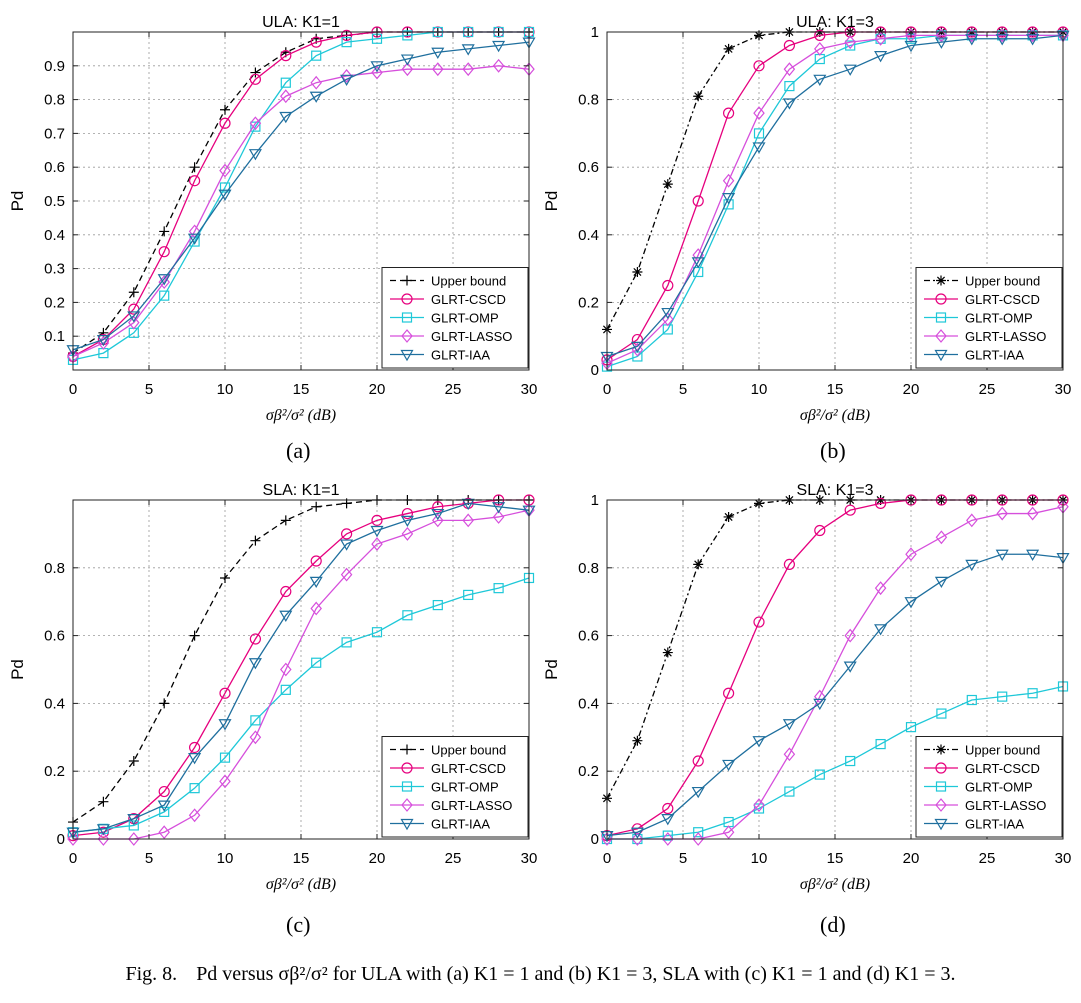  Describe the element at coordinates (1005, 805) in the screenshot. I see `legend-label-glrt-lasso: GLRT-LASSO` at that location.